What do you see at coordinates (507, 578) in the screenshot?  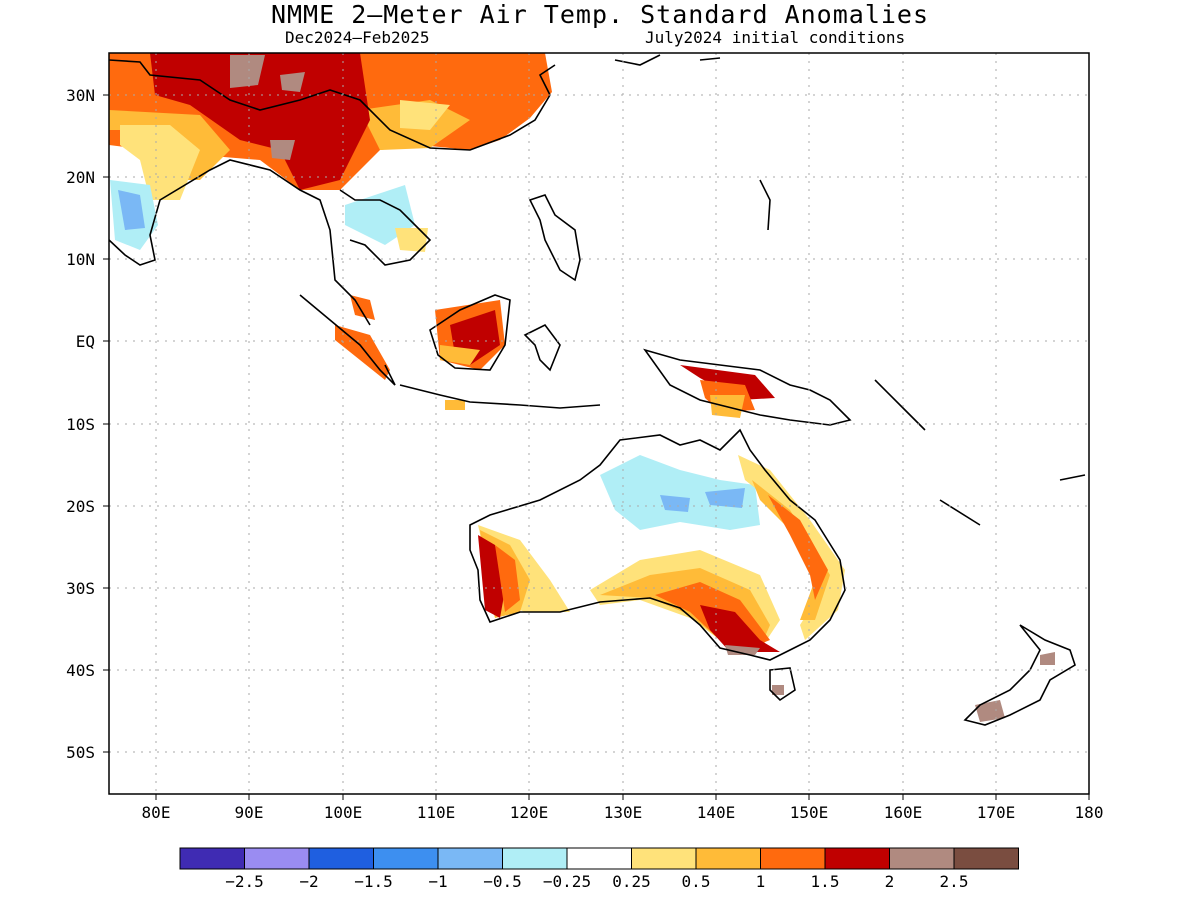 I see `australia-west-warm` at bounding box center [507, 578].